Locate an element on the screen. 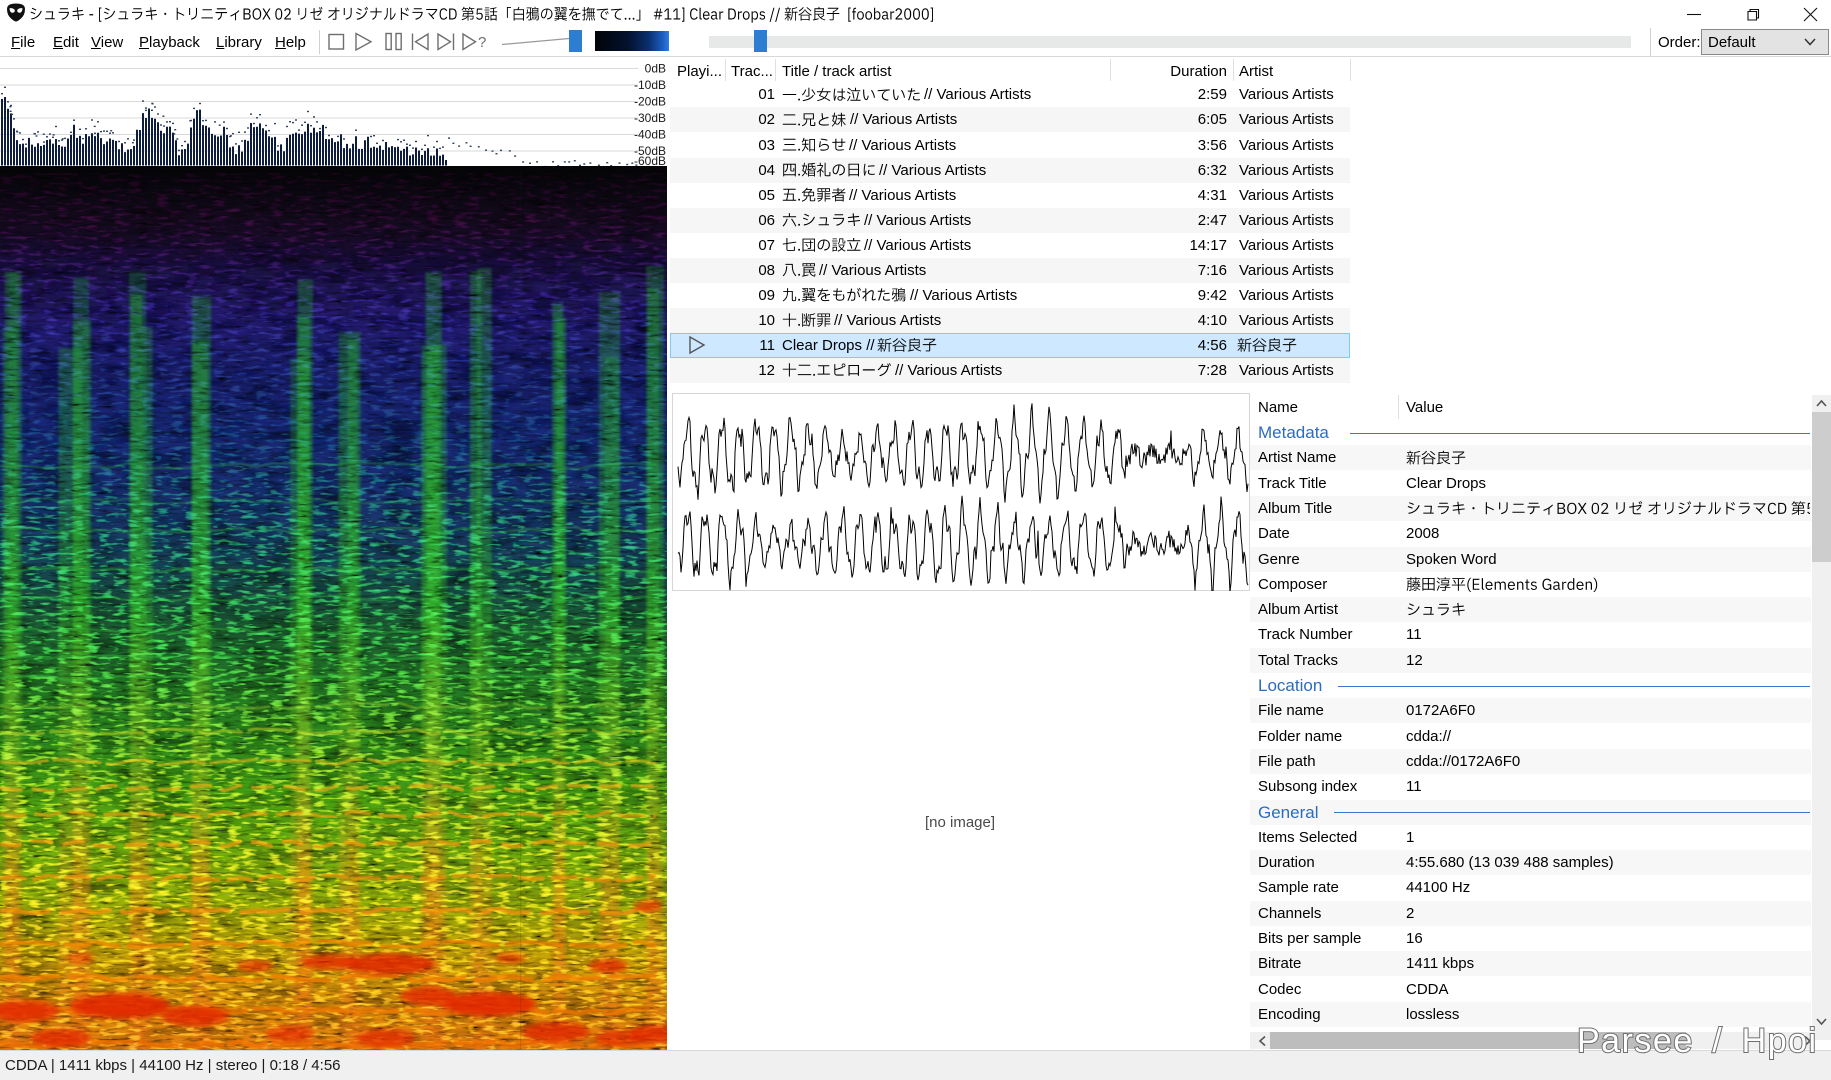 The height and width of the screenshot is (1080, 1831). svg-text: 0dB is located at coordinates (655, 69).